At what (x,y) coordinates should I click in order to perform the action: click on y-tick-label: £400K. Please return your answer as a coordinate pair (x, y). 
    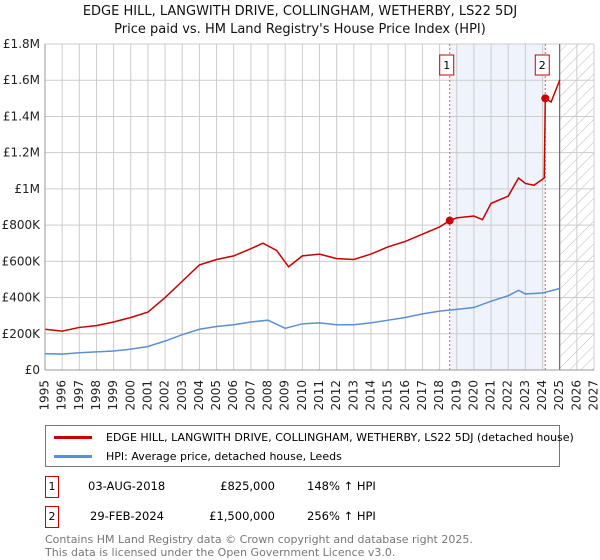
    Looking at the image, I should click on (22, 298).